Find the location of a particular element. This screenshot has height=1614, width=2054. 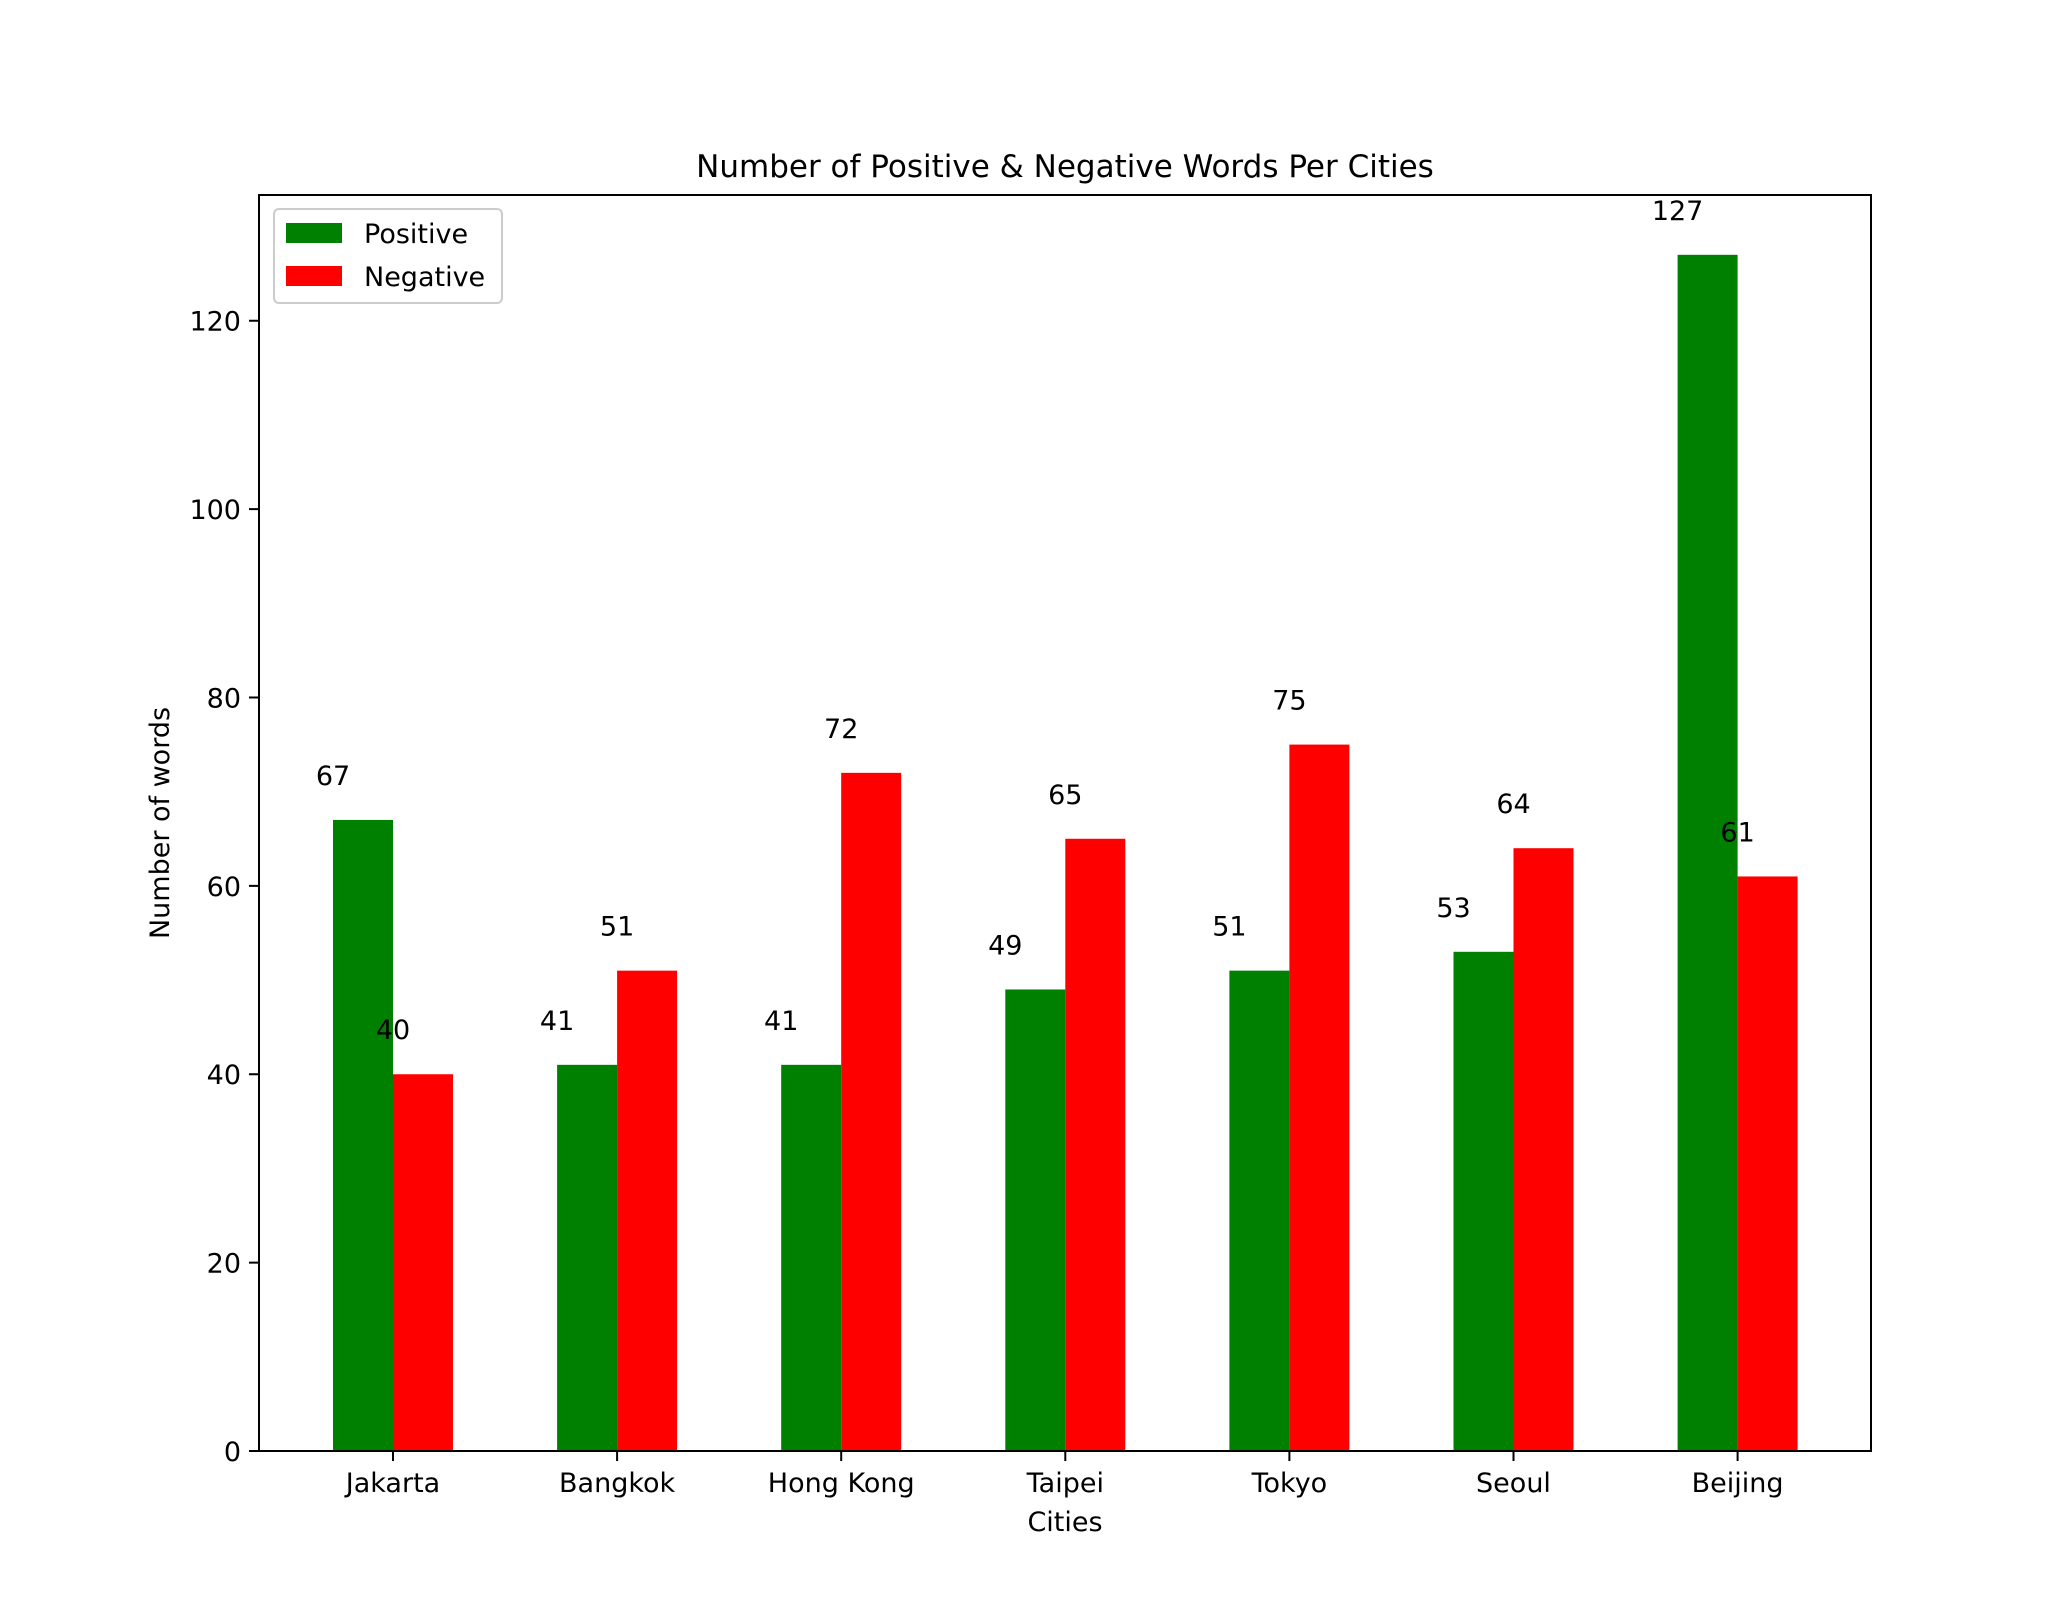

value-label-negative-jakarta: 40 is located at coordinates (393, 1030).